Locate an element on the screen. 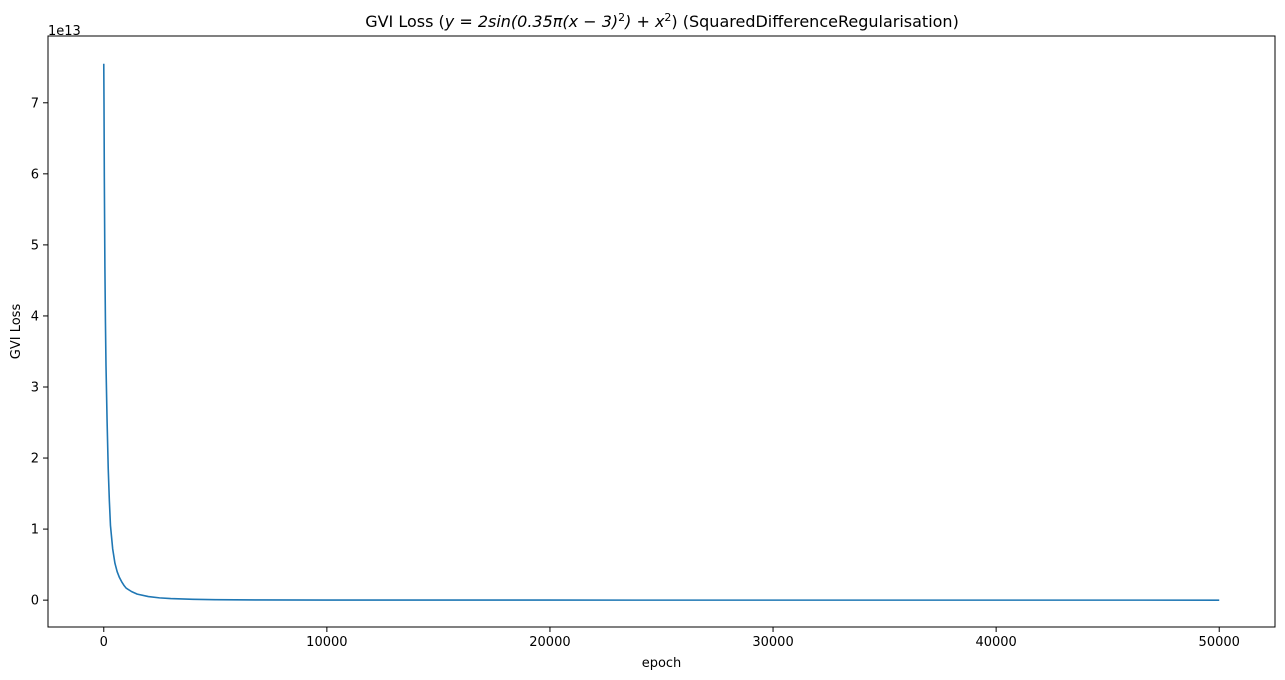 This screenshot has width=1285, height=680. y-tick-label: 4 is located at coordinates (35, 316).